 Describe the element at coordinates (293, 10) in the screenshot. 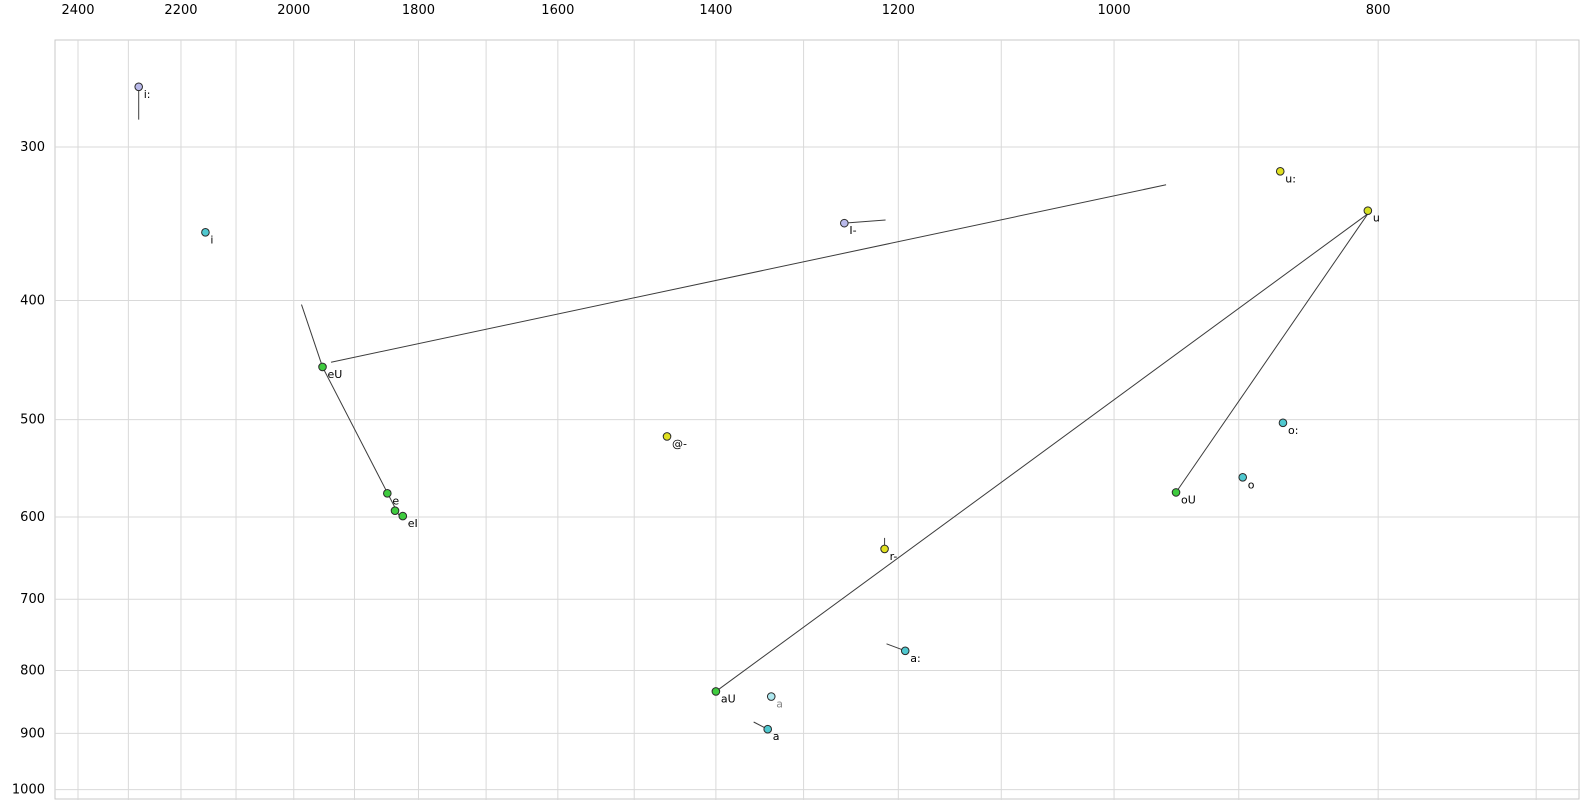

I see `x-tick-label: 2000` at that location.